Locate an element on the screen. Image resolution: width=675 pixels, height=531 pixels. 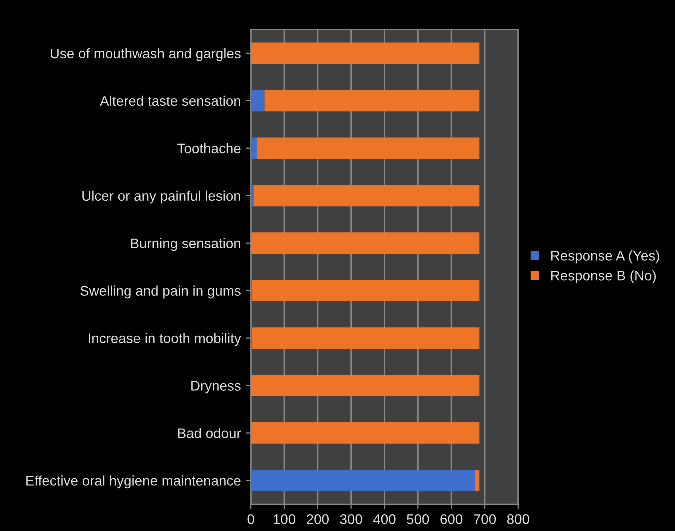
legend-label: Response A (Yes) is located at coordinates (605, 257).